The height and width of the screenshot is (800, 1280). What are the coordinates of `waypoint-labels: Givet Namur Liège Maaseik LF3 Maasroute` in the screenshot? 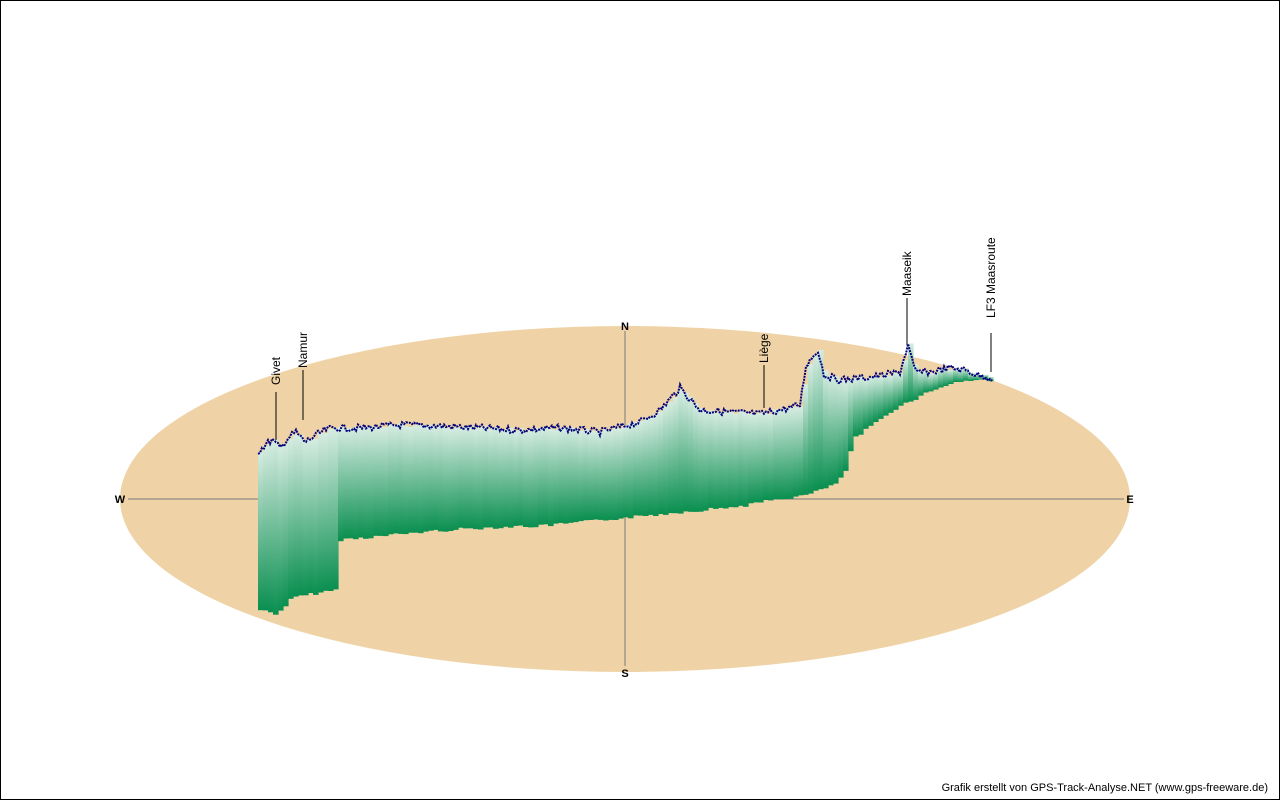 It's located at (633, 338).